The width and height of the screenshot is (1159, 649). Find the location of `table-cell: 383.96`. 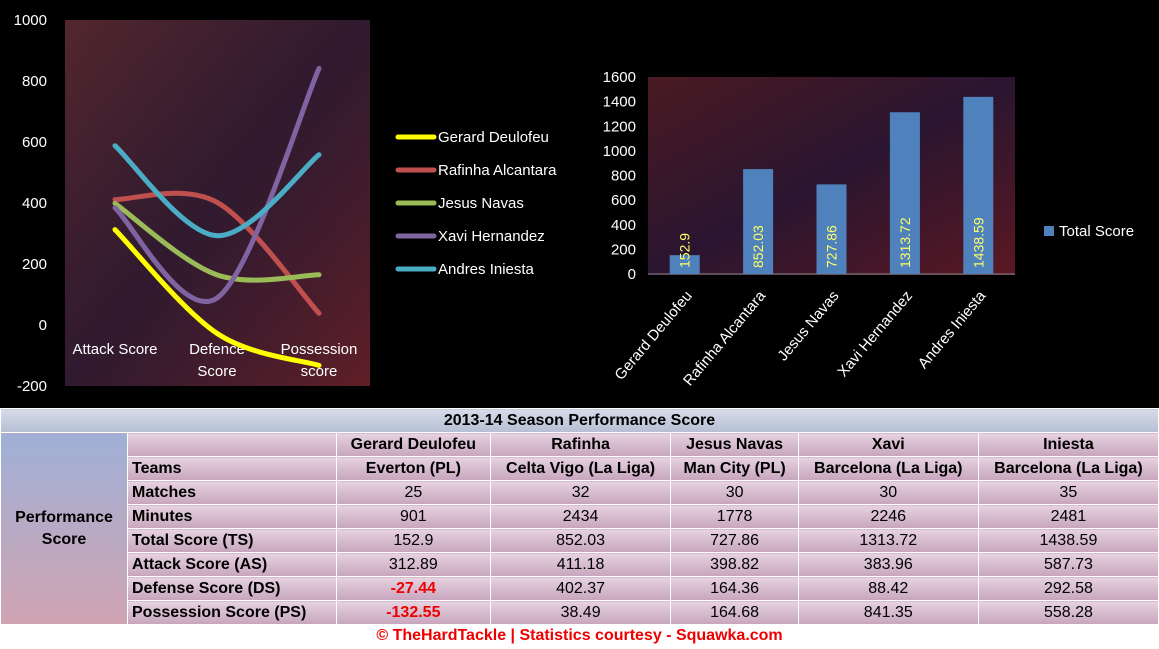

table-cell: 383.96 is located at coordinates (888, 564).